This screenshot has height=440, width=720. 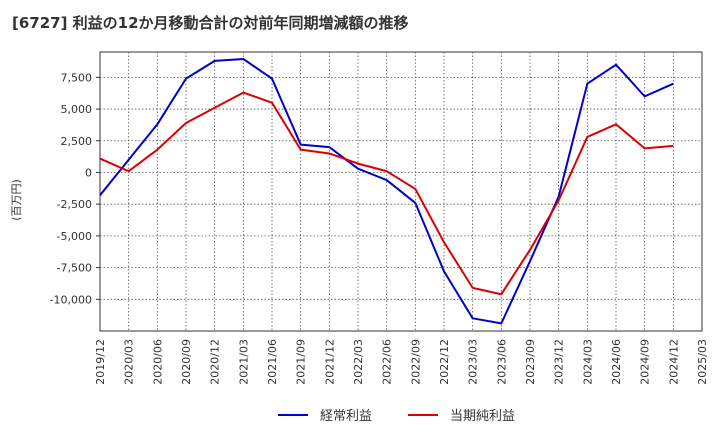 I want to click on x-tick-label: 2021/06, so click(x=272, y=362).